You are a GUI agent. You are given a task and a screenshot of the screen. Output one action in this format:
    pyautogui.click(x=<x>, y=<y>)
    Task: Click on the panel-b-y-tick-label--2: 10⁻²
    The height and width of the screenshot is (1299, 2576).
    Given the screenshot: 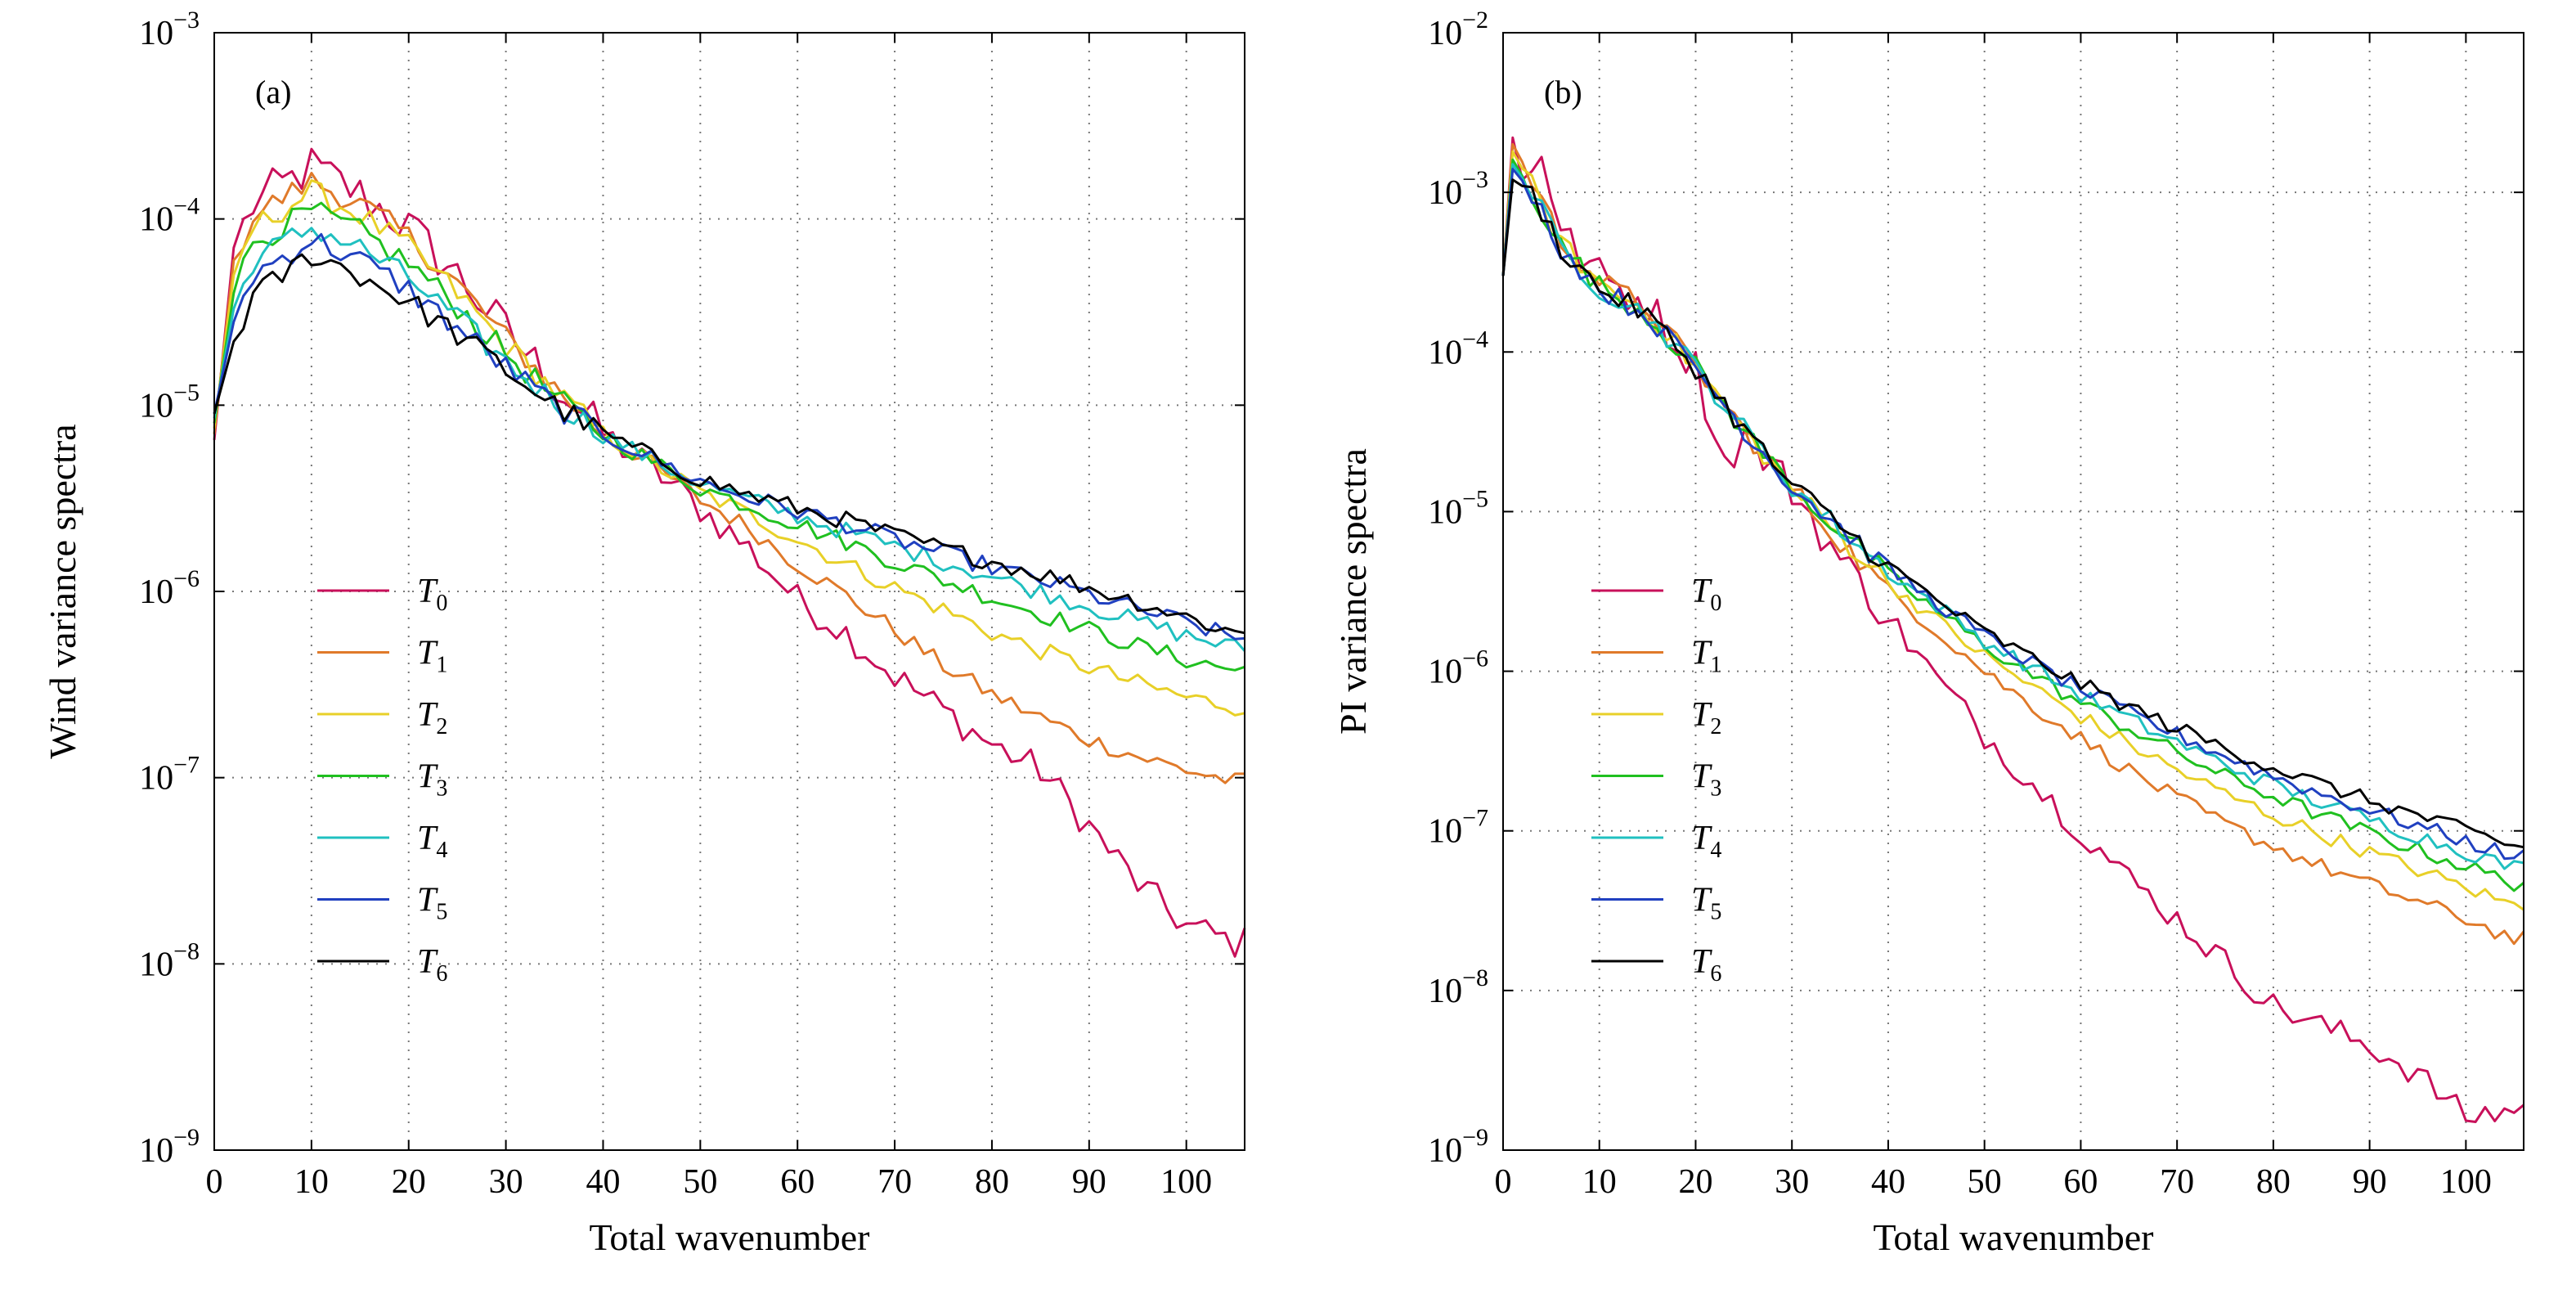 What is the action you would take?
    pyautogui.click(x=1458, y=29)
    